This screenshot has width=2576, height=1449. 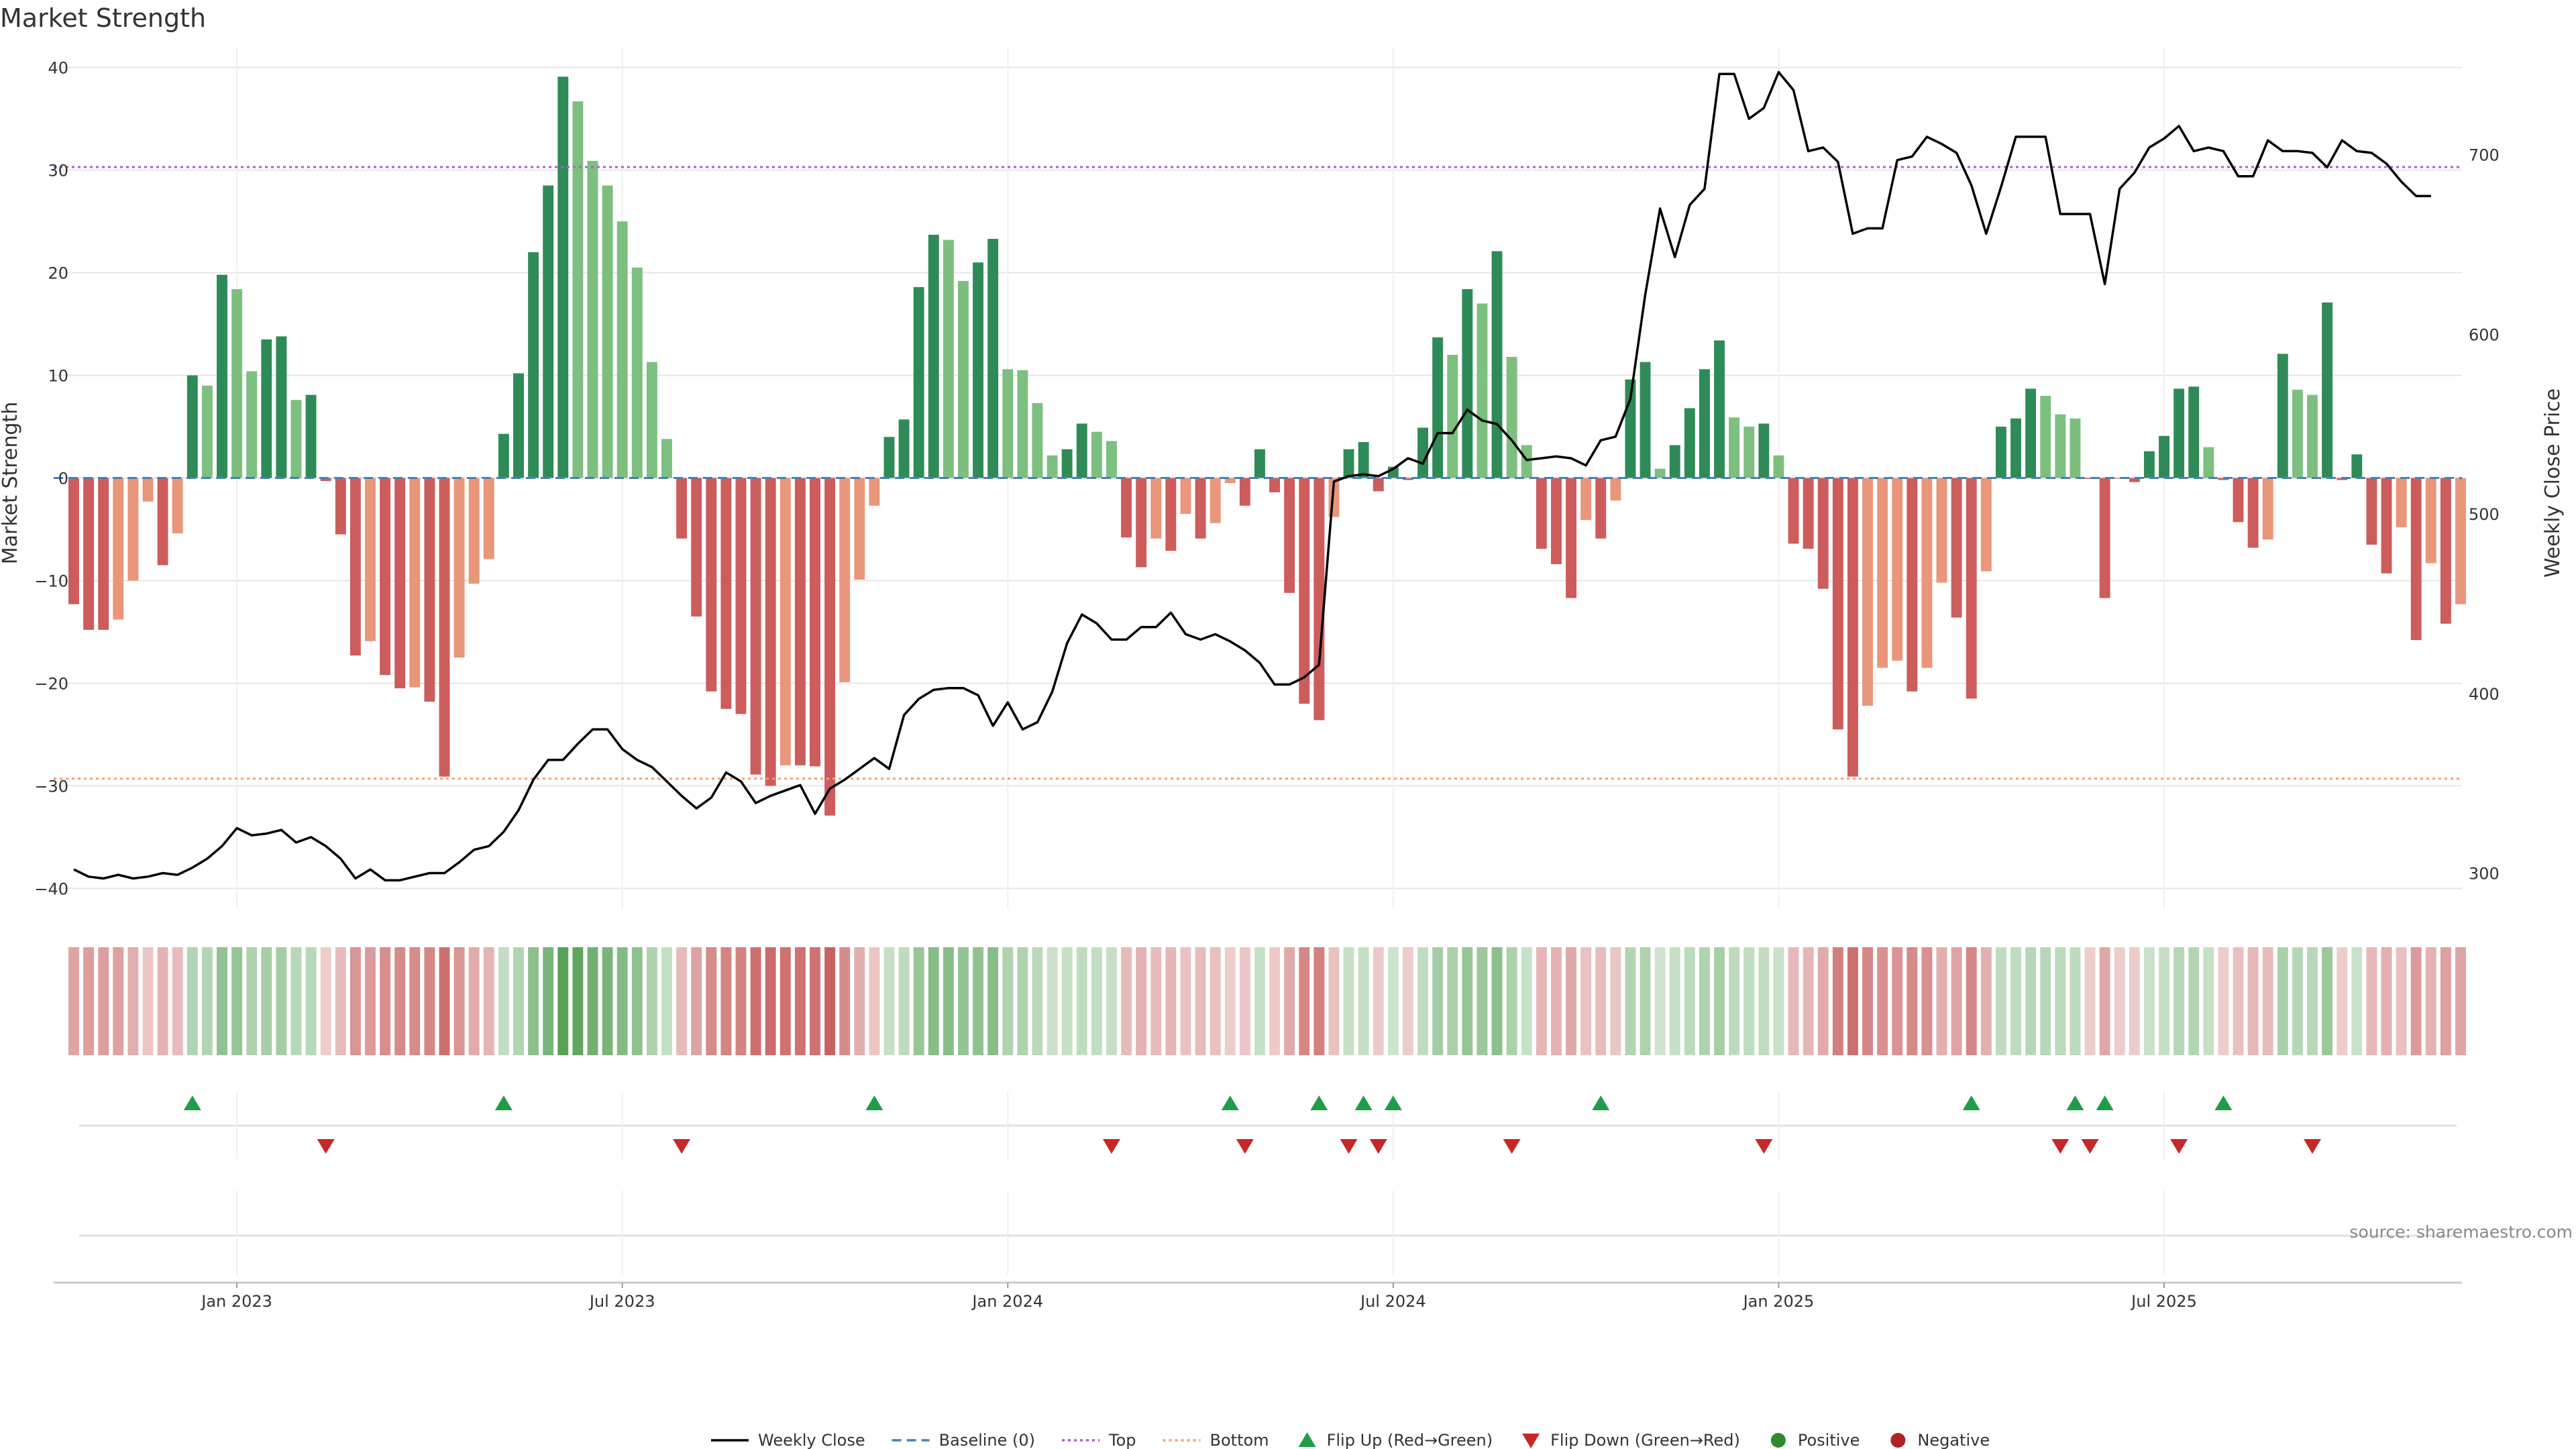 I want to click on right-axis-ticks: 300 400 500 600 700, so click(x=2484, y=514).